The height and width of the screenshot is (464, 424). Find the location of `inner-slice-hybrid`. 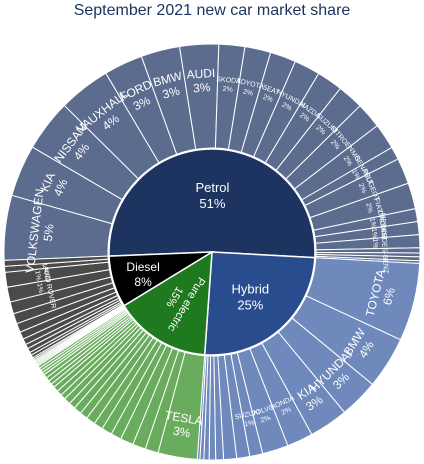

inner-slice-hybrid is located at coordinates (259, 303).